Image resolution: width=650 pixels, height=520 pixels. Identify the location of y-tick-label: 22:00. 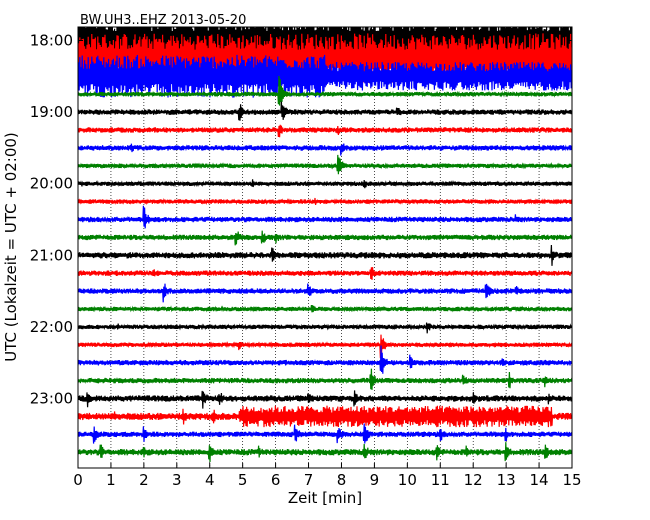
(51, 327).